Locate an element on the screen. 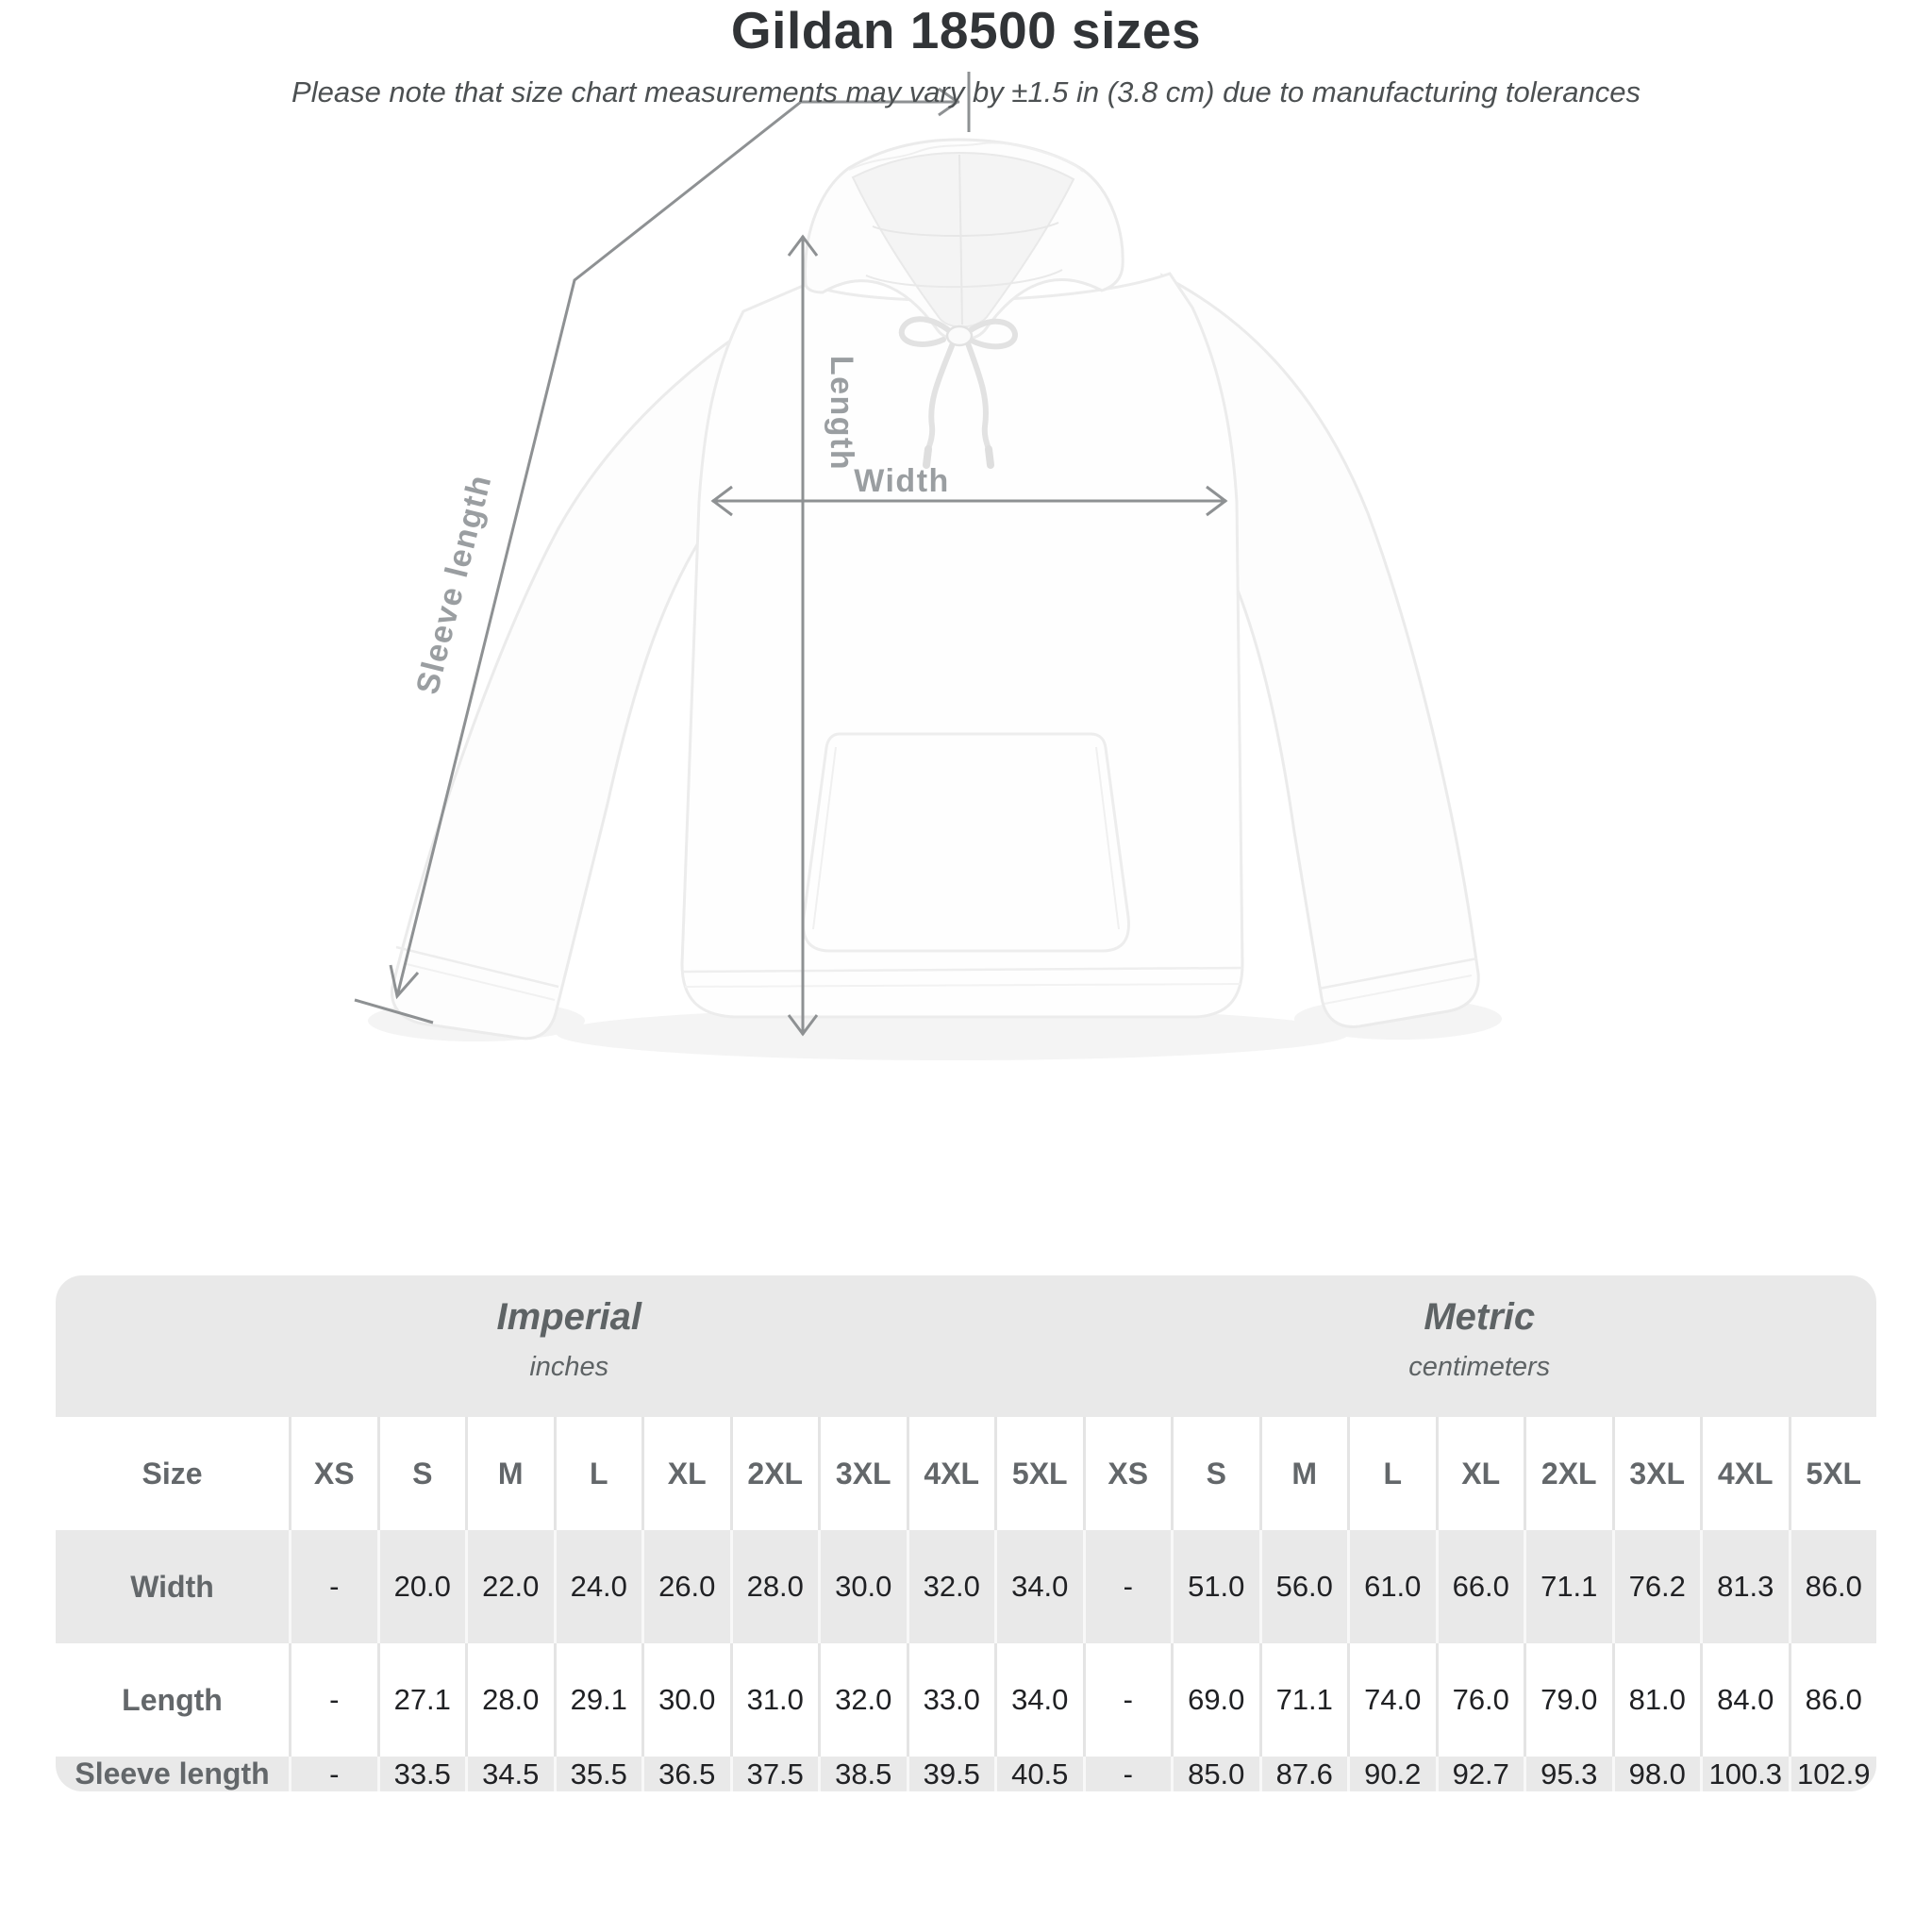 Image resolution: width=1932 pixels, height=1932 pixels. sleeve-length-label: Sleeve length is located at coordinates (454, 584).